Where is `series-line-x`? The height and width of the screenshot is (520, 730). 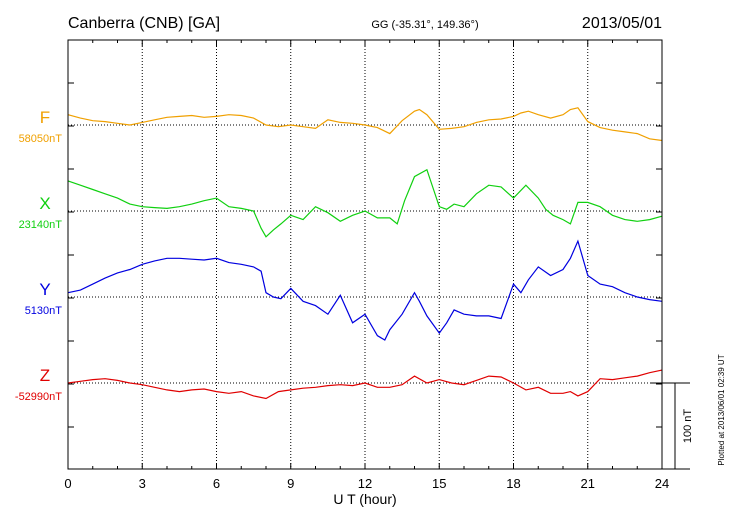 series-line-x is located at coordinates (365, 203).